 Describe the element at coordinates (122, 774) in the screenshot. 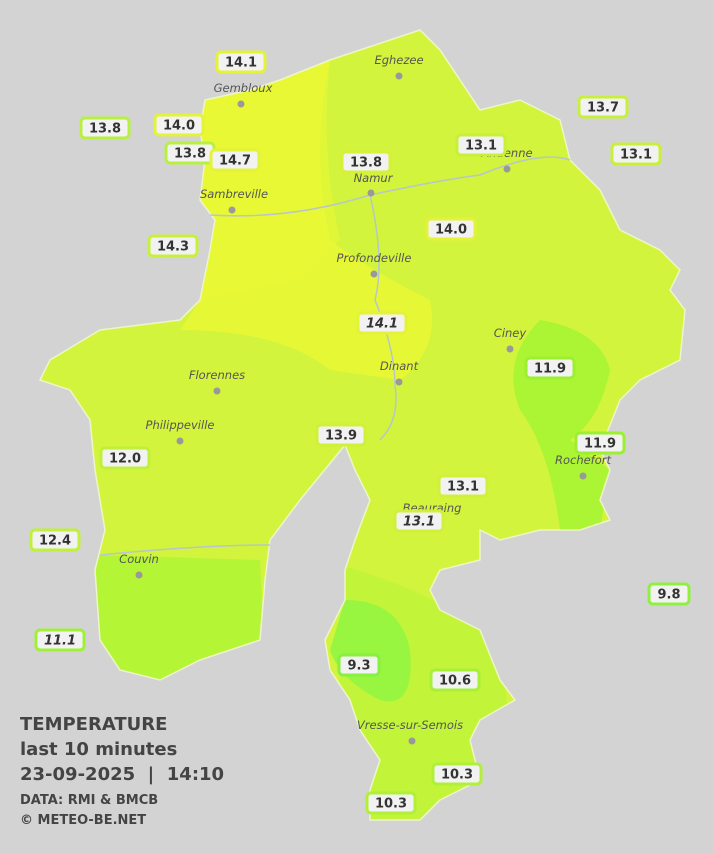

I see `legend-datetime: 23-09-2025 | 14:10` at that location.